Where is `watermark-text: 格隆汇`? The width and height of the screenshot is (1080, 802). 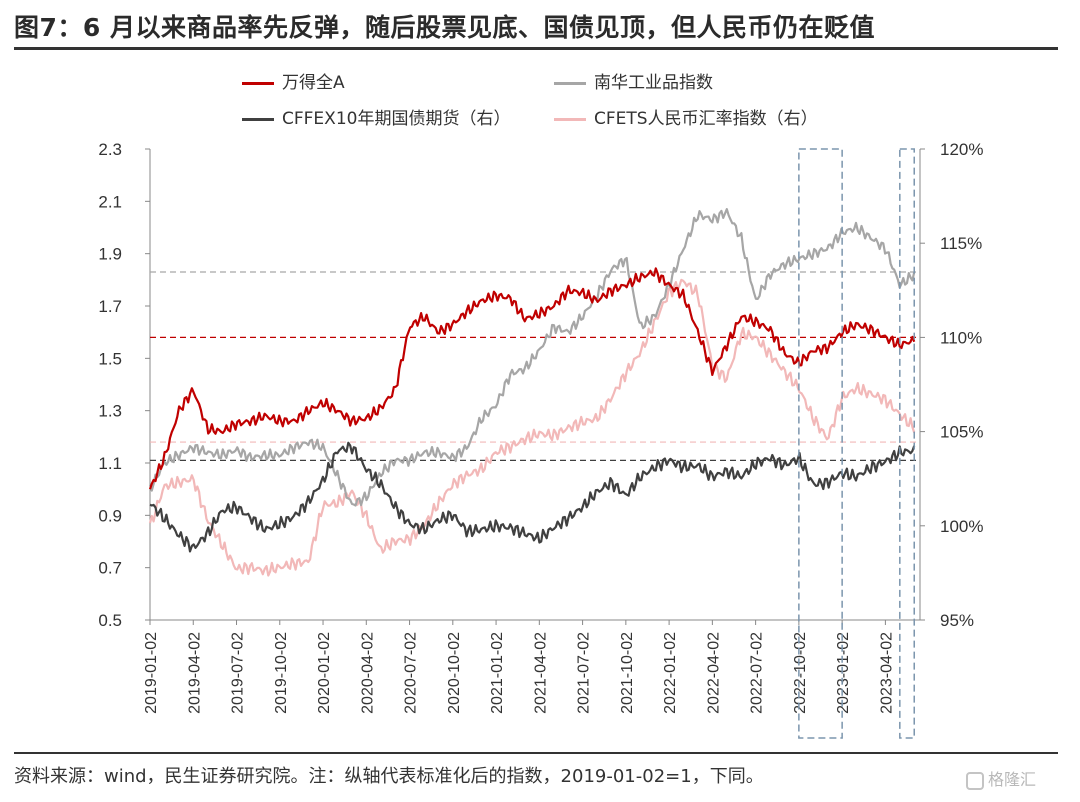 watermark-text: 格隆汇 is located at coordinates (1012, 779).